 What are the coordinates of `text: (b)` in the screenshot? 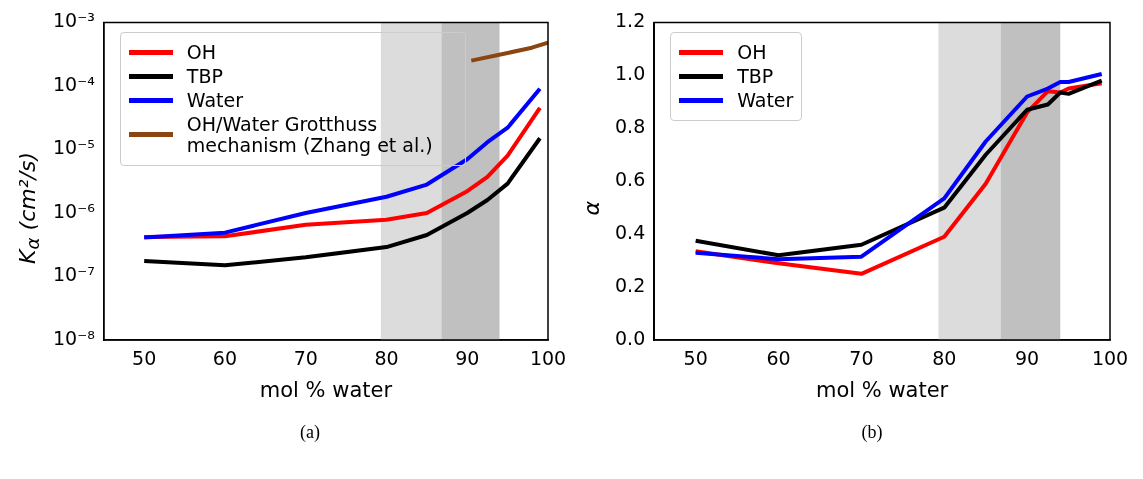 It's located at (872, 432).